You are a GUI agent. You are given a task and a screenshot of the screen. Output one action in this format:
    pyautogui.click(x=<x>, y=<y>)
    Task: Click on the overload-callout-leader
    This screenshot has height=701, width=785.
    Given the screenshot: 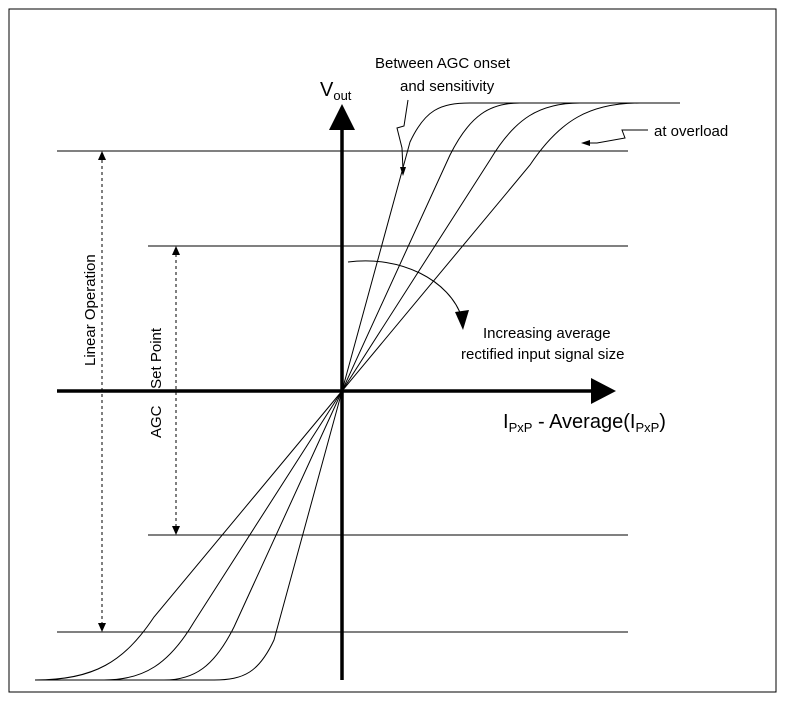 What is the action you would take?
    pyautogui.click(x=616, y=136)
    